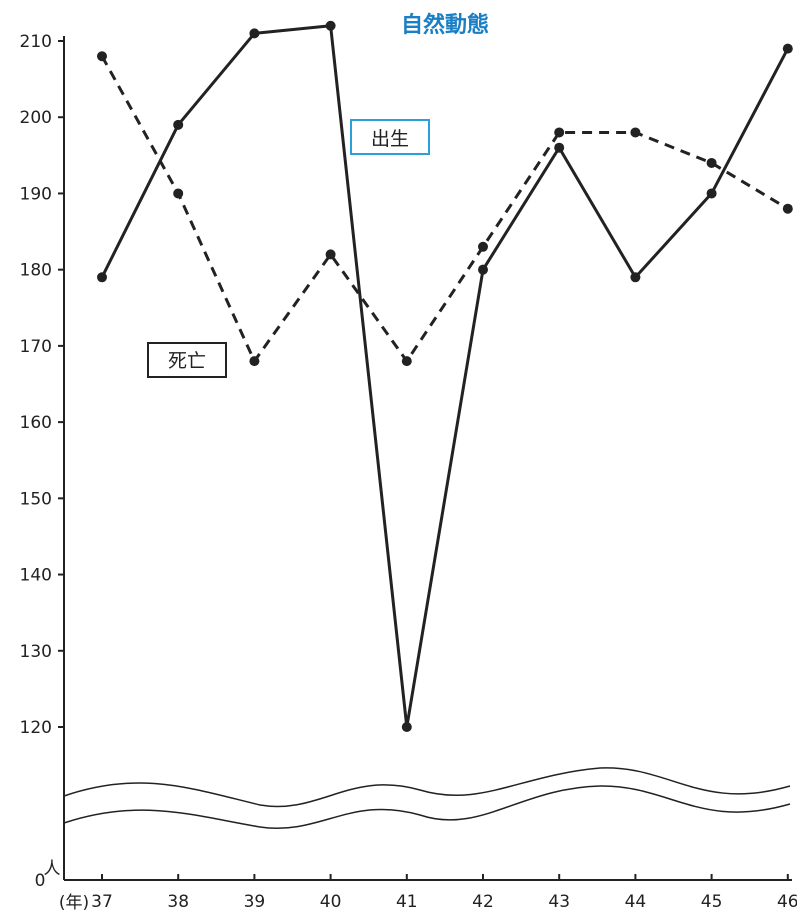 This screenshot has width=797, height=914. I want to click on x-tick-label: 41, so click(407, 902).